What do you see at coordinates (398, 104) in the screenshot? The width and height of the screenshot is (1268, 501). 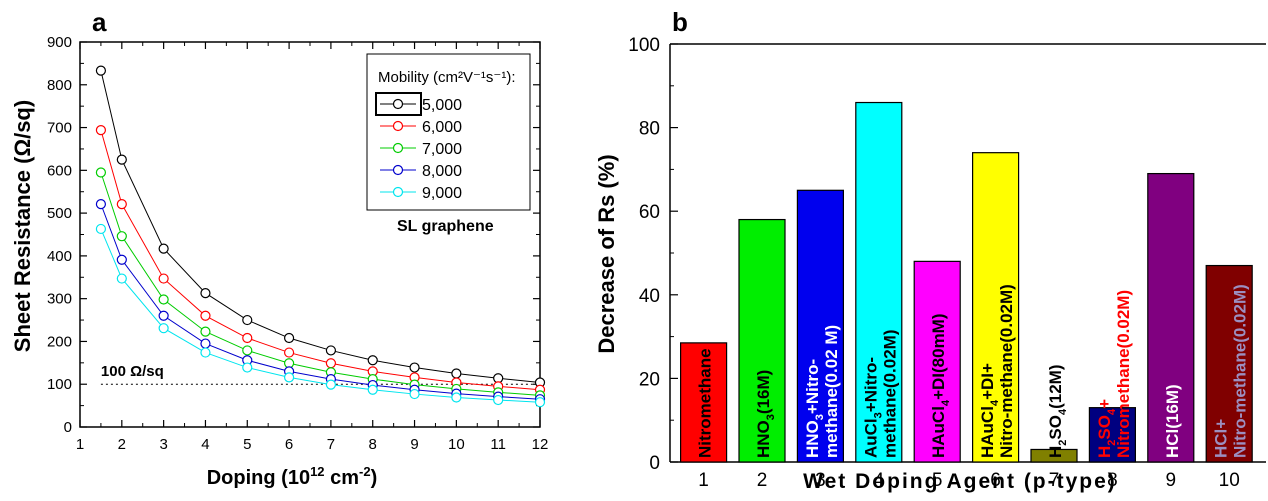 I see `legend-marker` at bounding box center [398, 104].